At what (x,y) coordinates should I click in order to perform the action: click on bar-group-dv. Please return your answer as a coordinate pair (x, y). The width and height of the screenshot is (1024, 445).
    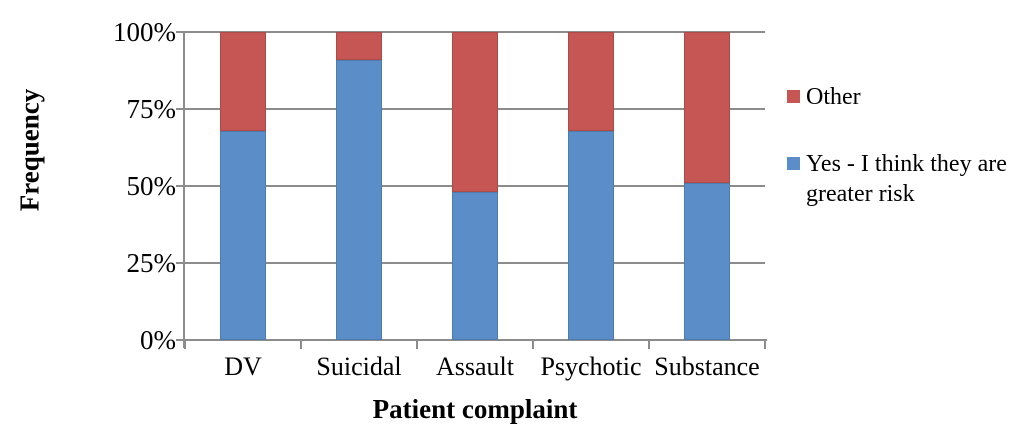
    Looking at the image, I should click on (243, 186).